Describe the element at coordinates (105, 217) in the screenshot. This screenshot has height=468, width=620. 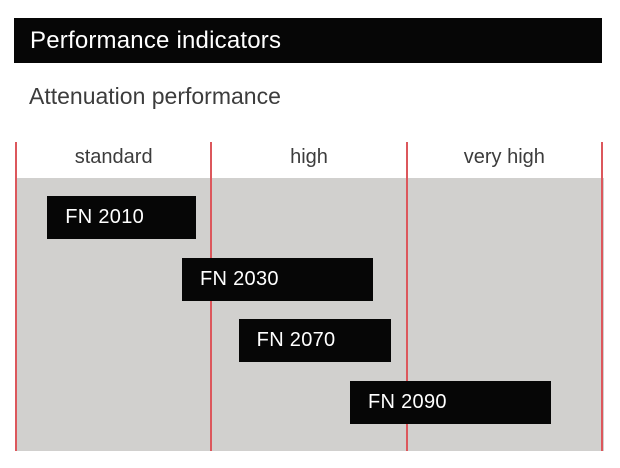
I see `bar-label: FN 2010` at that location.